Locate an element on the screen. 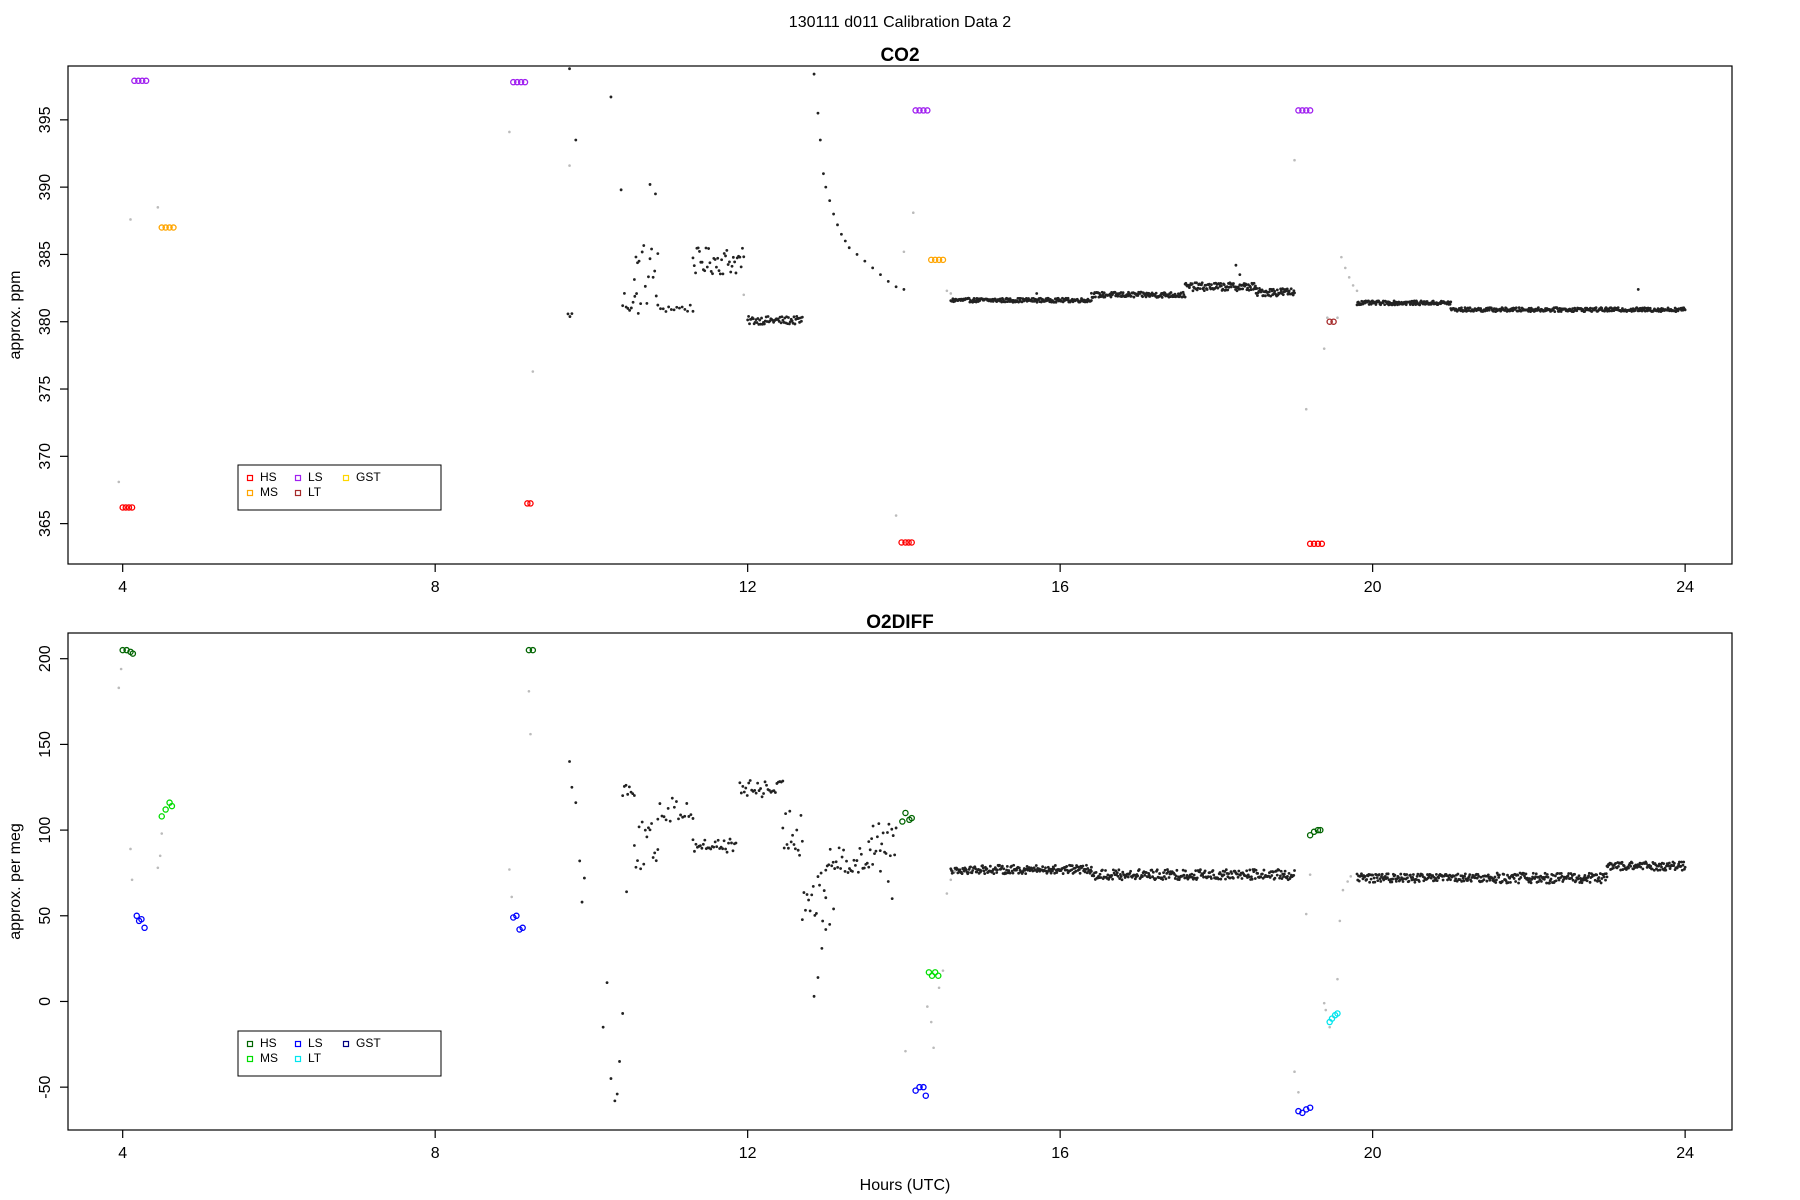  x-tick-label: 24 is located at coordinates (1685, 587).